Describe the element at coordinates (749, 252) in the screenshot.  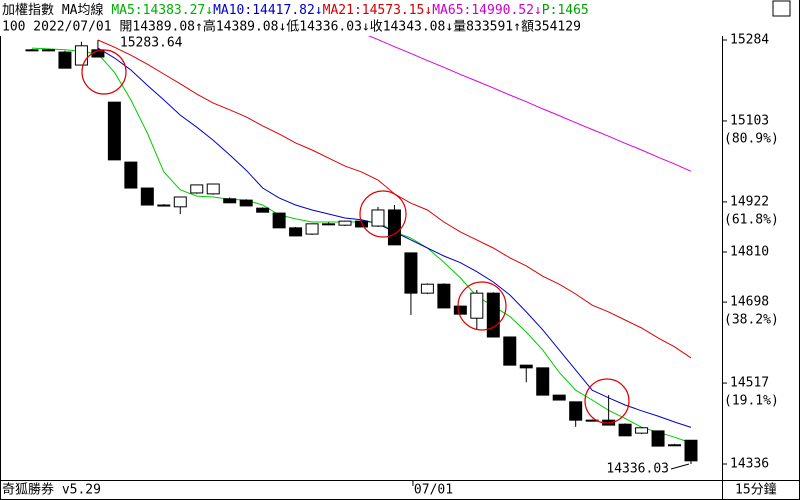
I see `y-tick-label: 14810` at that location.